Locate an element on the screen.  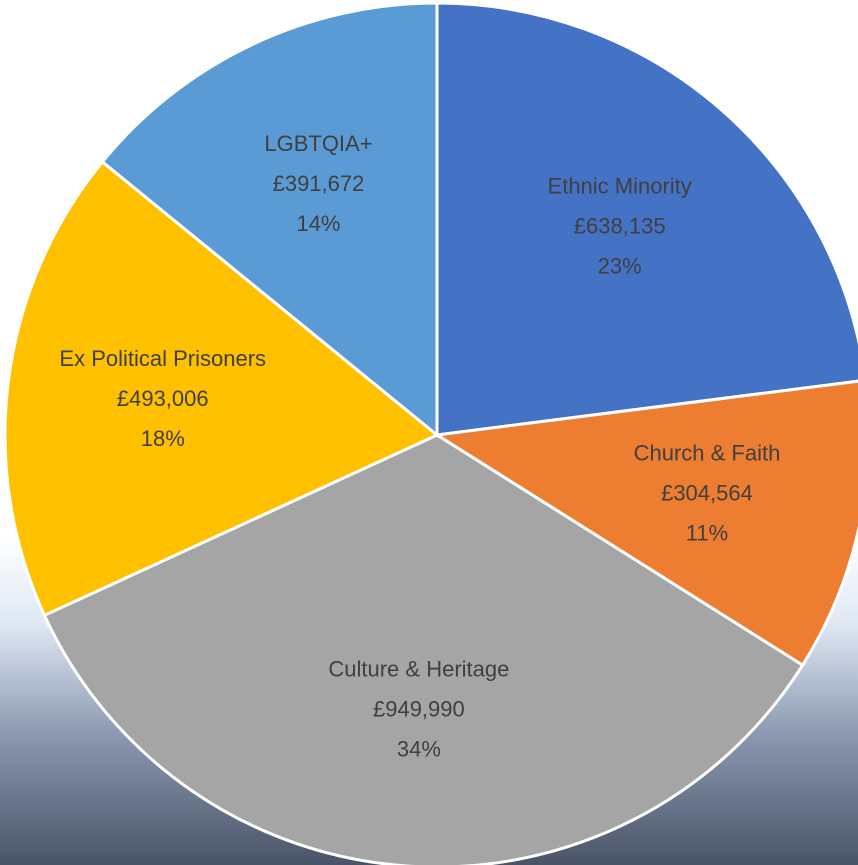
value-label: £304,564 is located at coordinates (707, 492).